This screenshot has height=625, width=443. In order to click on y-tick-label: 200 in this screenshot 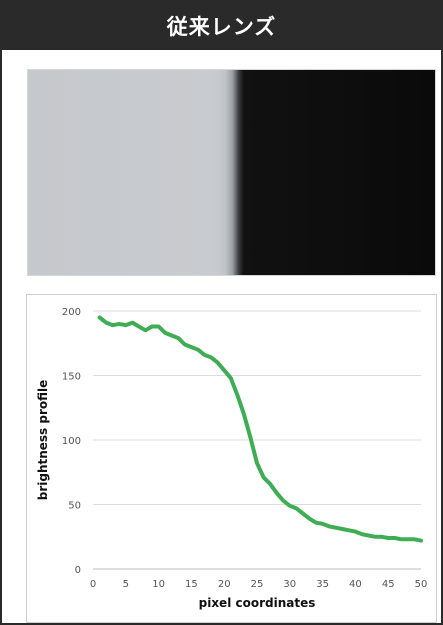, I will do `click(71, 312)`.